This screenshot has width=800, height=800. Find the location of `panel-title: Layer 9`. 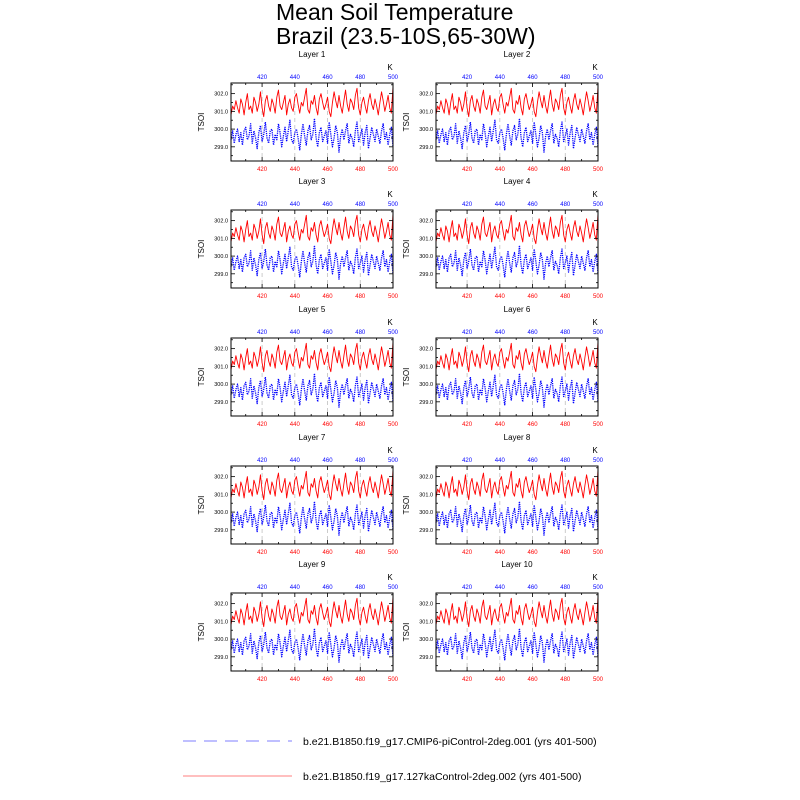

panel-title: Layer 9 is located at coordinates (312, 564).